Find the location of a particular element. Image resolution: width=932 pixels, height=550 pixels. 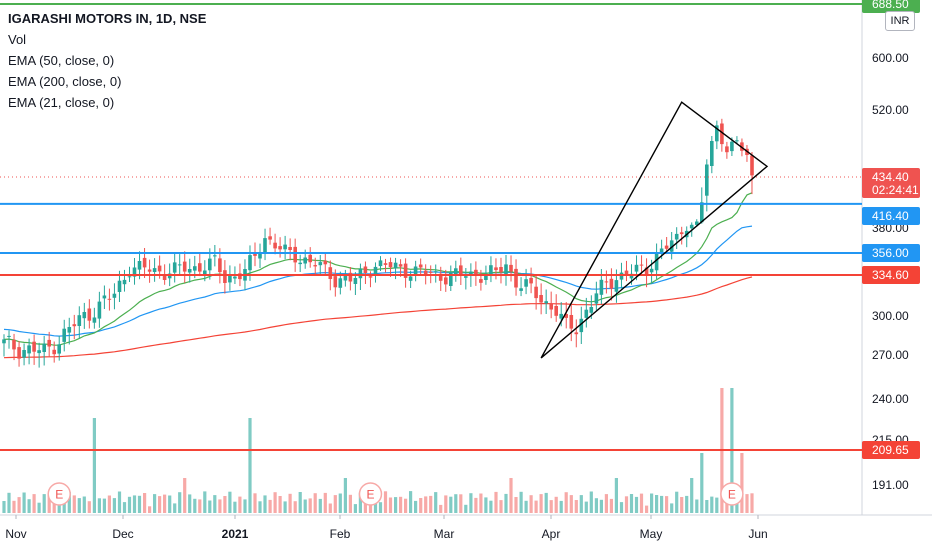

legend-ema-200: EMA (200, close, 0) is located at coordinates (65, 81).